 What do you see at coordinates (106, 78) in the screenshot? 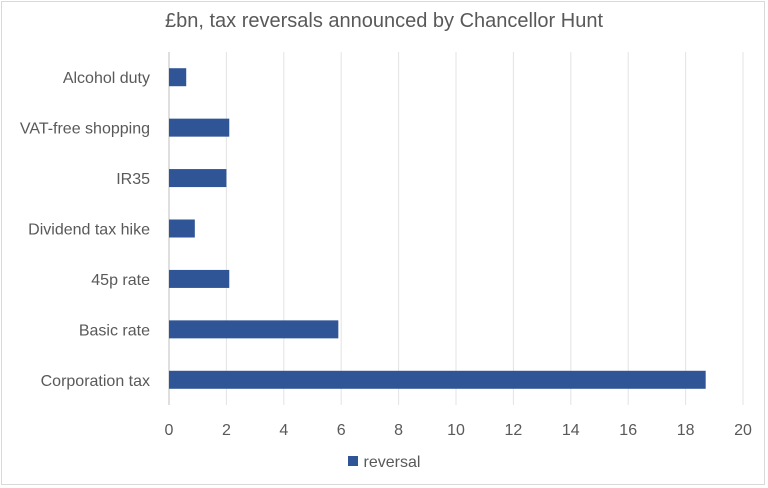
I see `category-label: Alcohol duty` at bounding box center [106, 78].